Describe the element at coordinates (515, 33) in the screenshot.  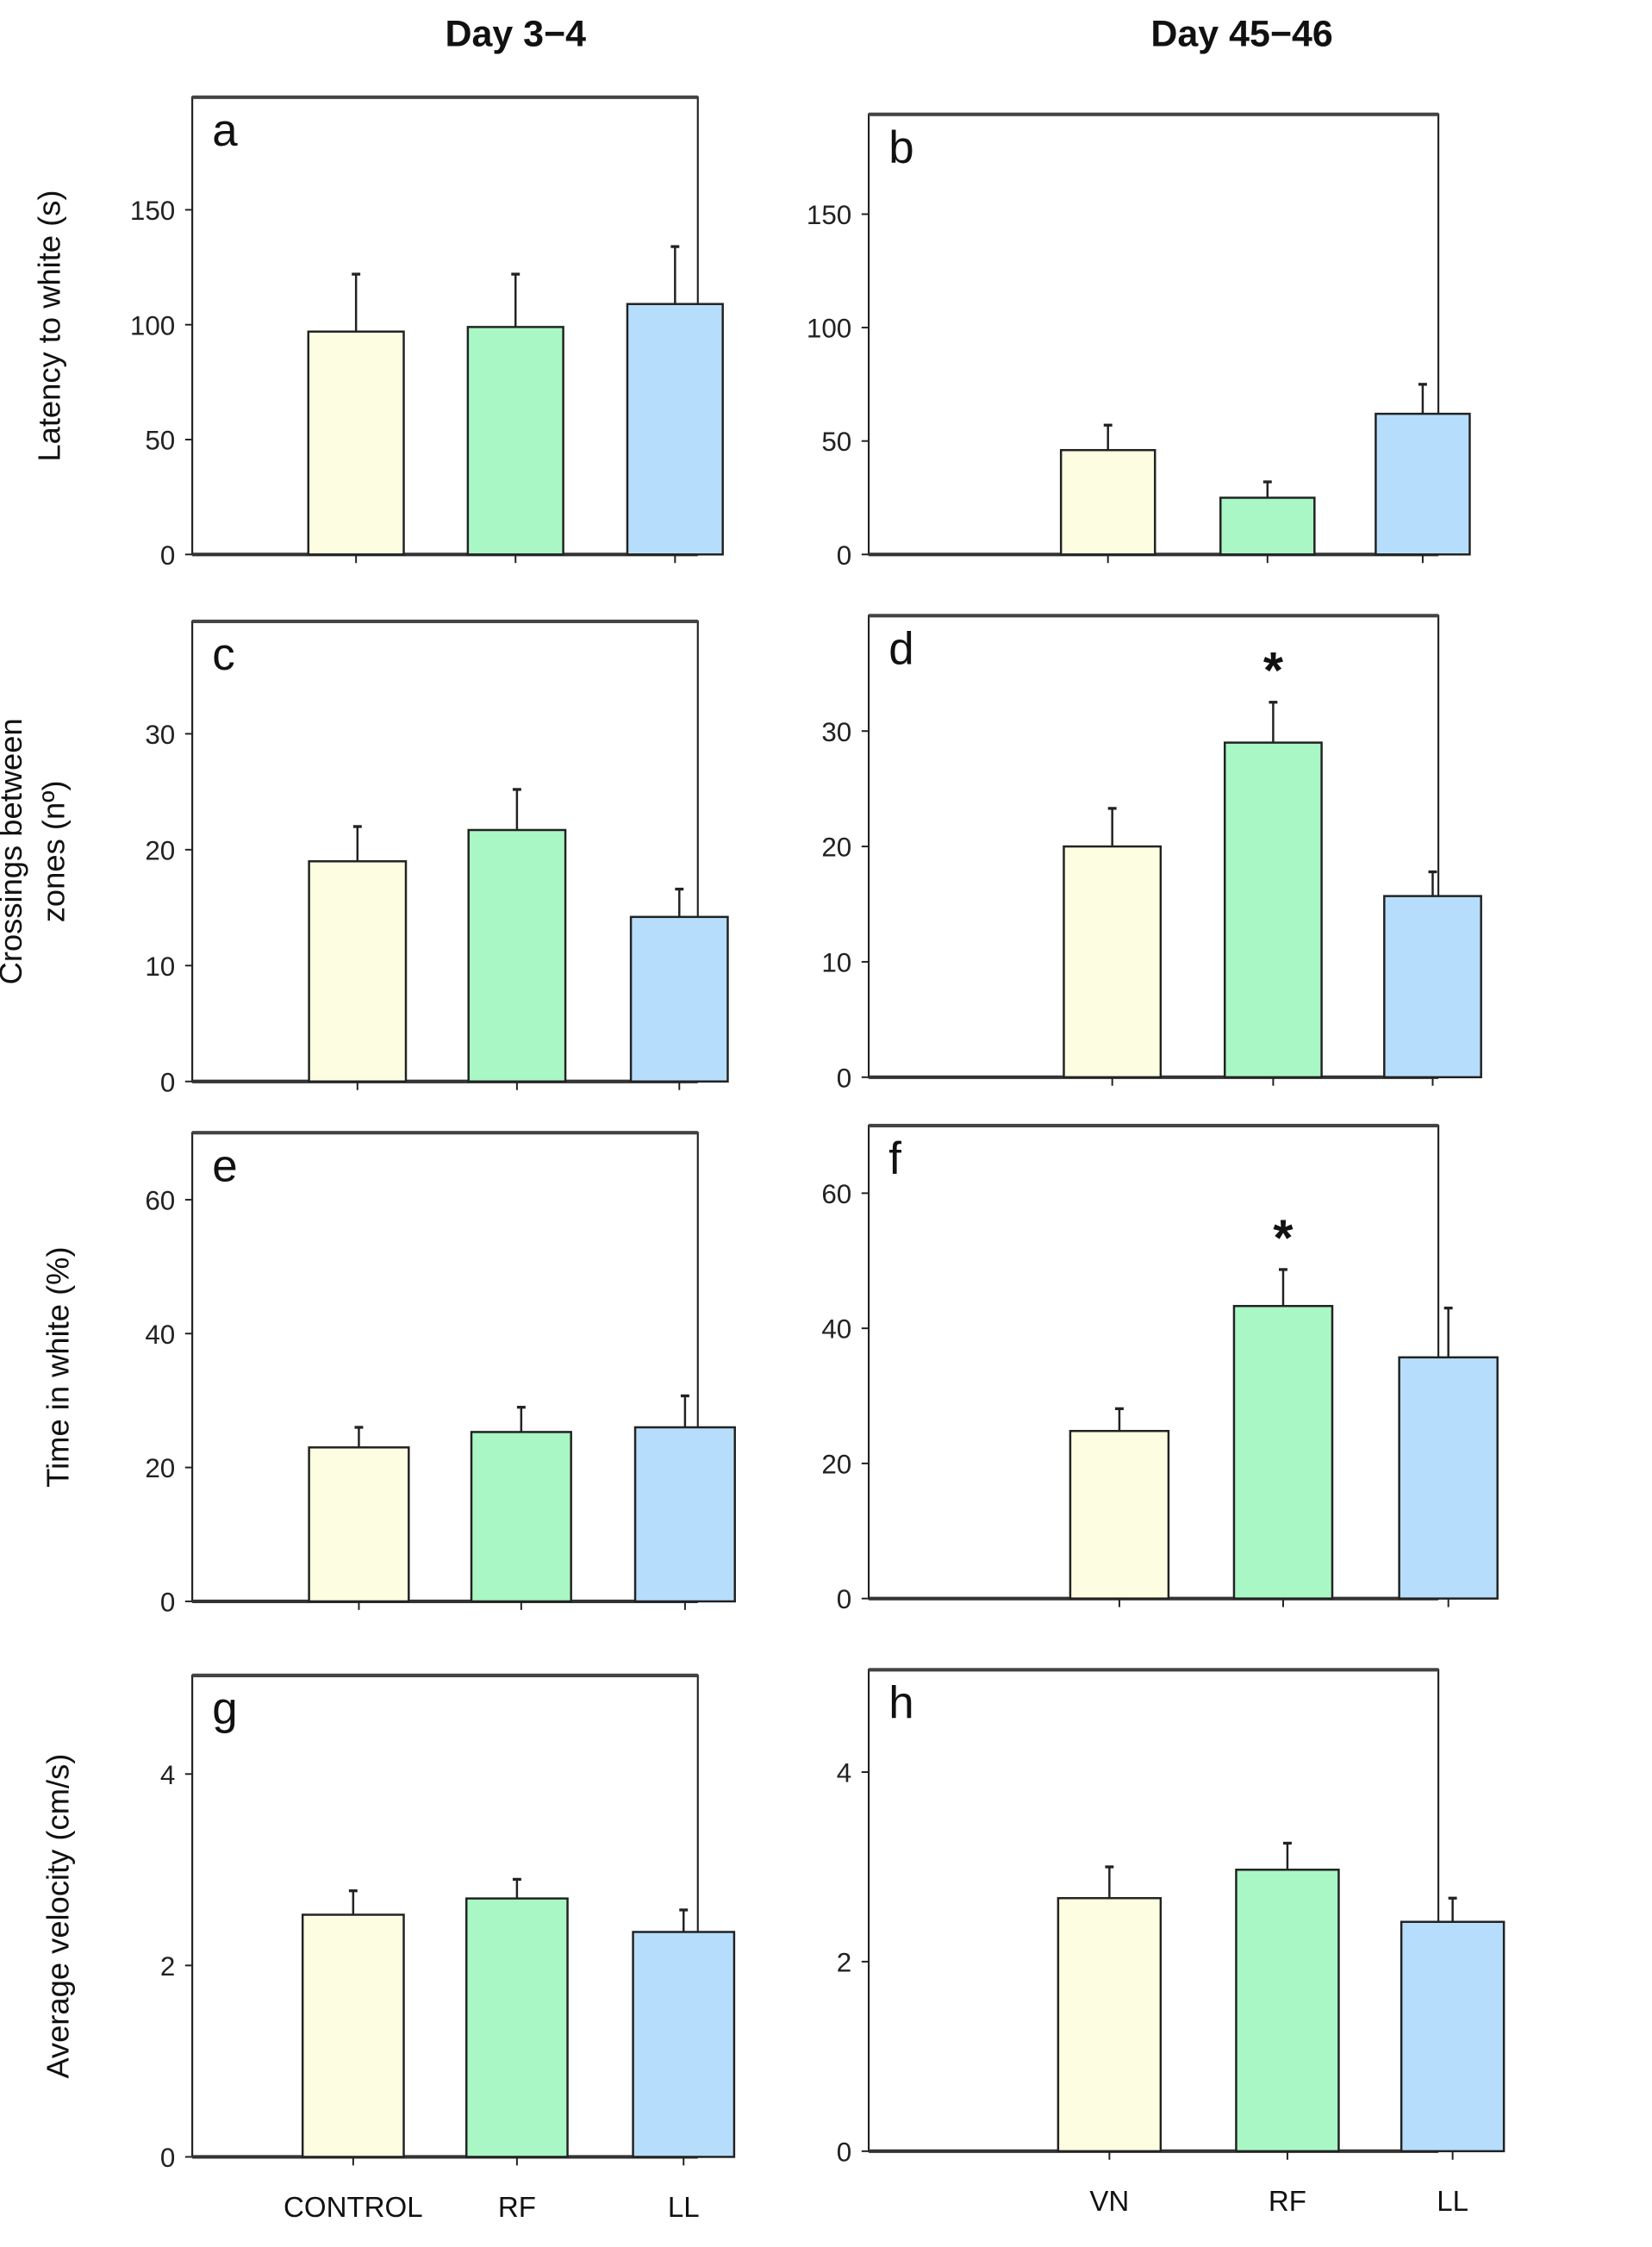
I see `column-title-day-3-4: Day 3−4` at that location.